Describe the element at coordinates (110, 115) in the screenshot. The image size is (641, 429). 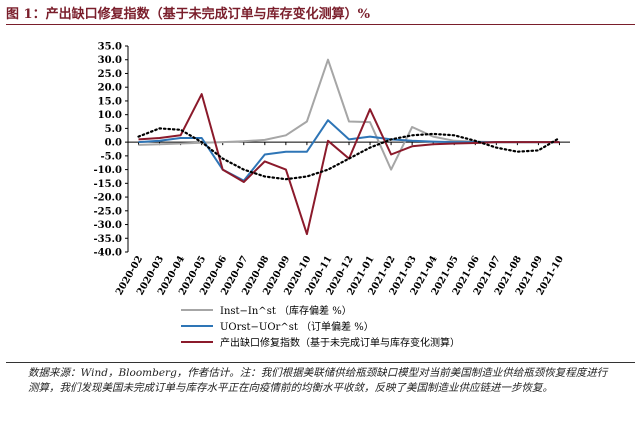
I see `y-tick-label: 10.0` at that location.